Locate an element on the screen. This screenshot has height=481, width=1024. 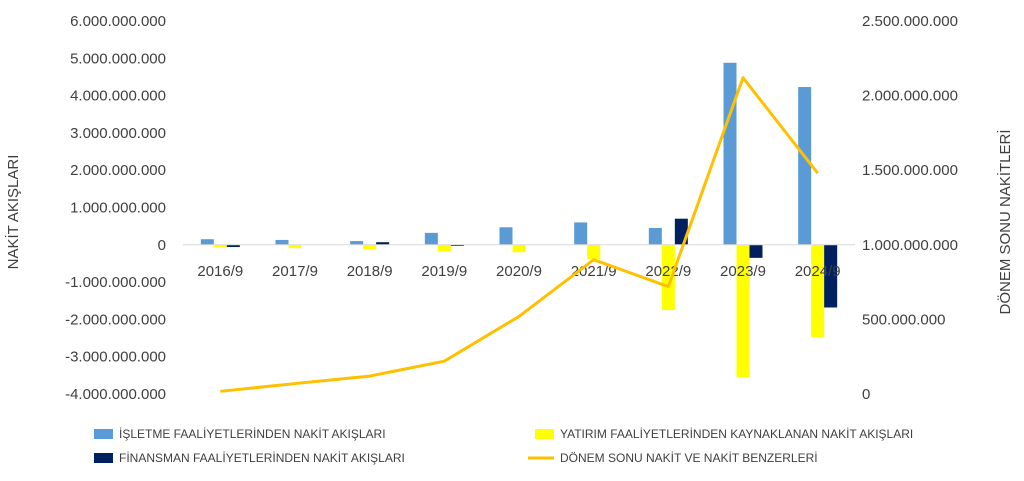
right-tick-label: 2.500.000.000 is located at coordinates (910, 21).